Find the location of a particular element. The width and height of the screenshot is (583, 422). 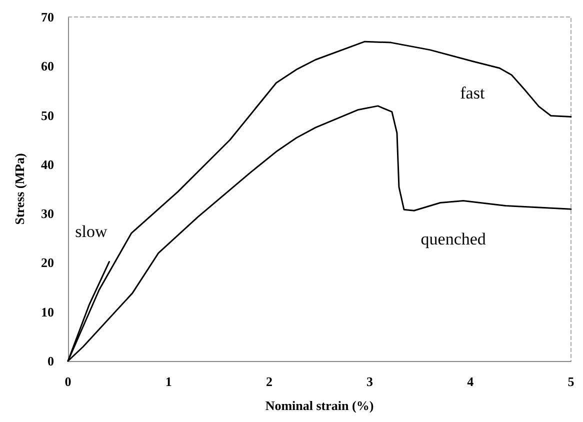

x-tick-label: 2 is located at coordinates (269, 381).